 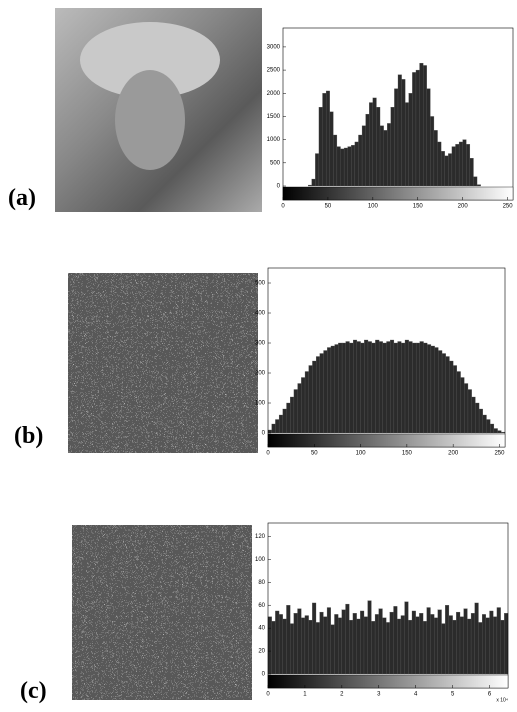 What do you see at coordinates (342, 695) in the screenshot?
I see `x-tick-label: 2` at bounding box center [342, 695].